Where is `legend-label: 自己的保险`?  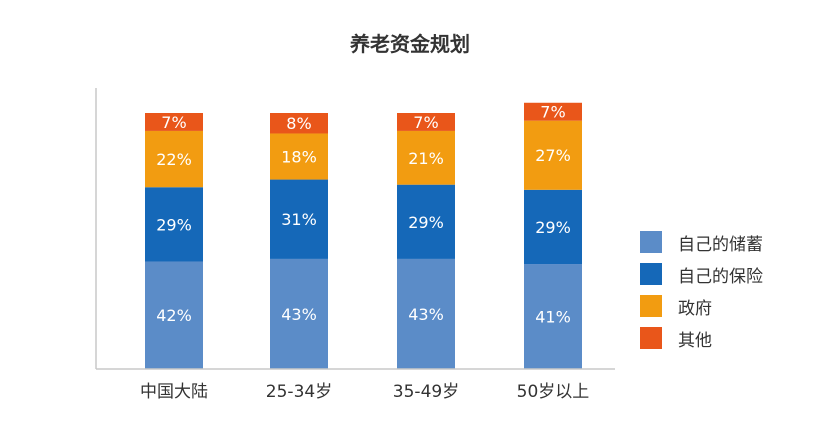
legend-label: 自己的保险 is located at coordinates (720, 276).